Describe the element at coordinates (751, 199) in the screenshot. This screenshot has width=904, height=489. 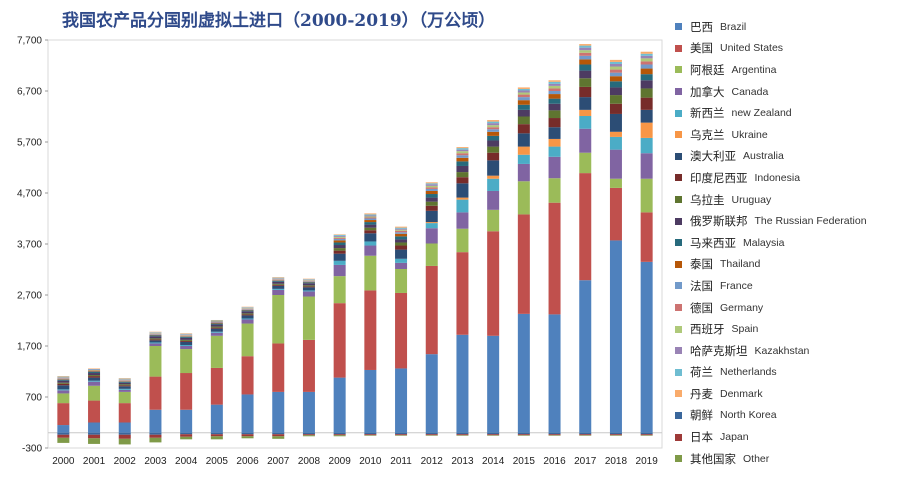
I see `legend-label-en: Uruguay` at that location.